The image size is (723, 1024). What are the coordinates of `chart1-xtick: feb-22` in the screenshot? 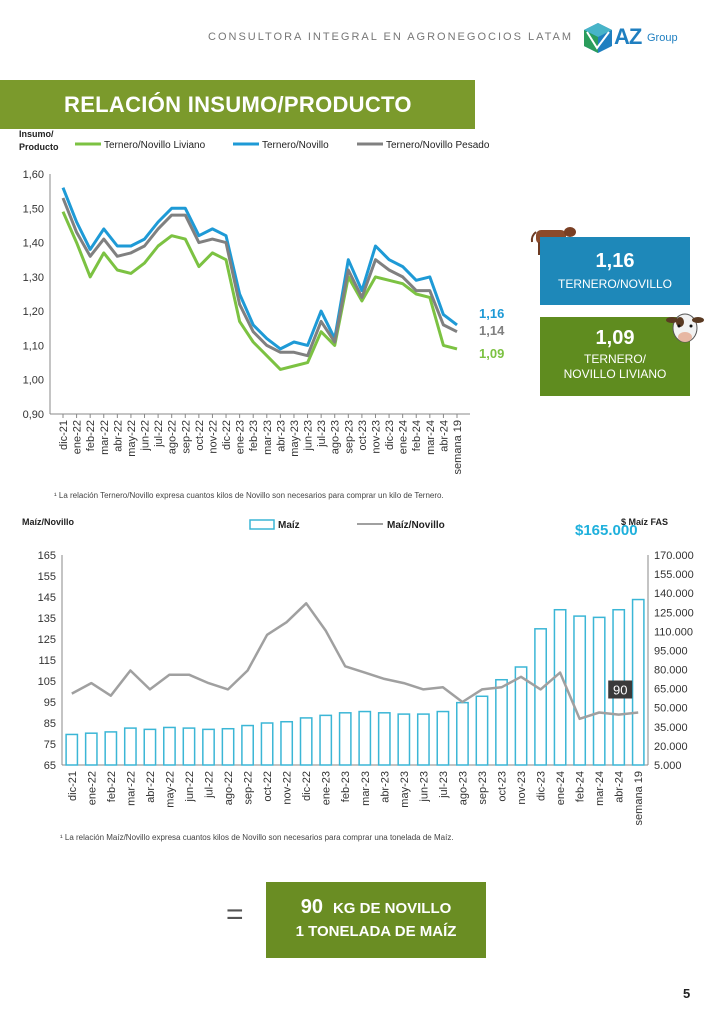 It's located at (91, 435).